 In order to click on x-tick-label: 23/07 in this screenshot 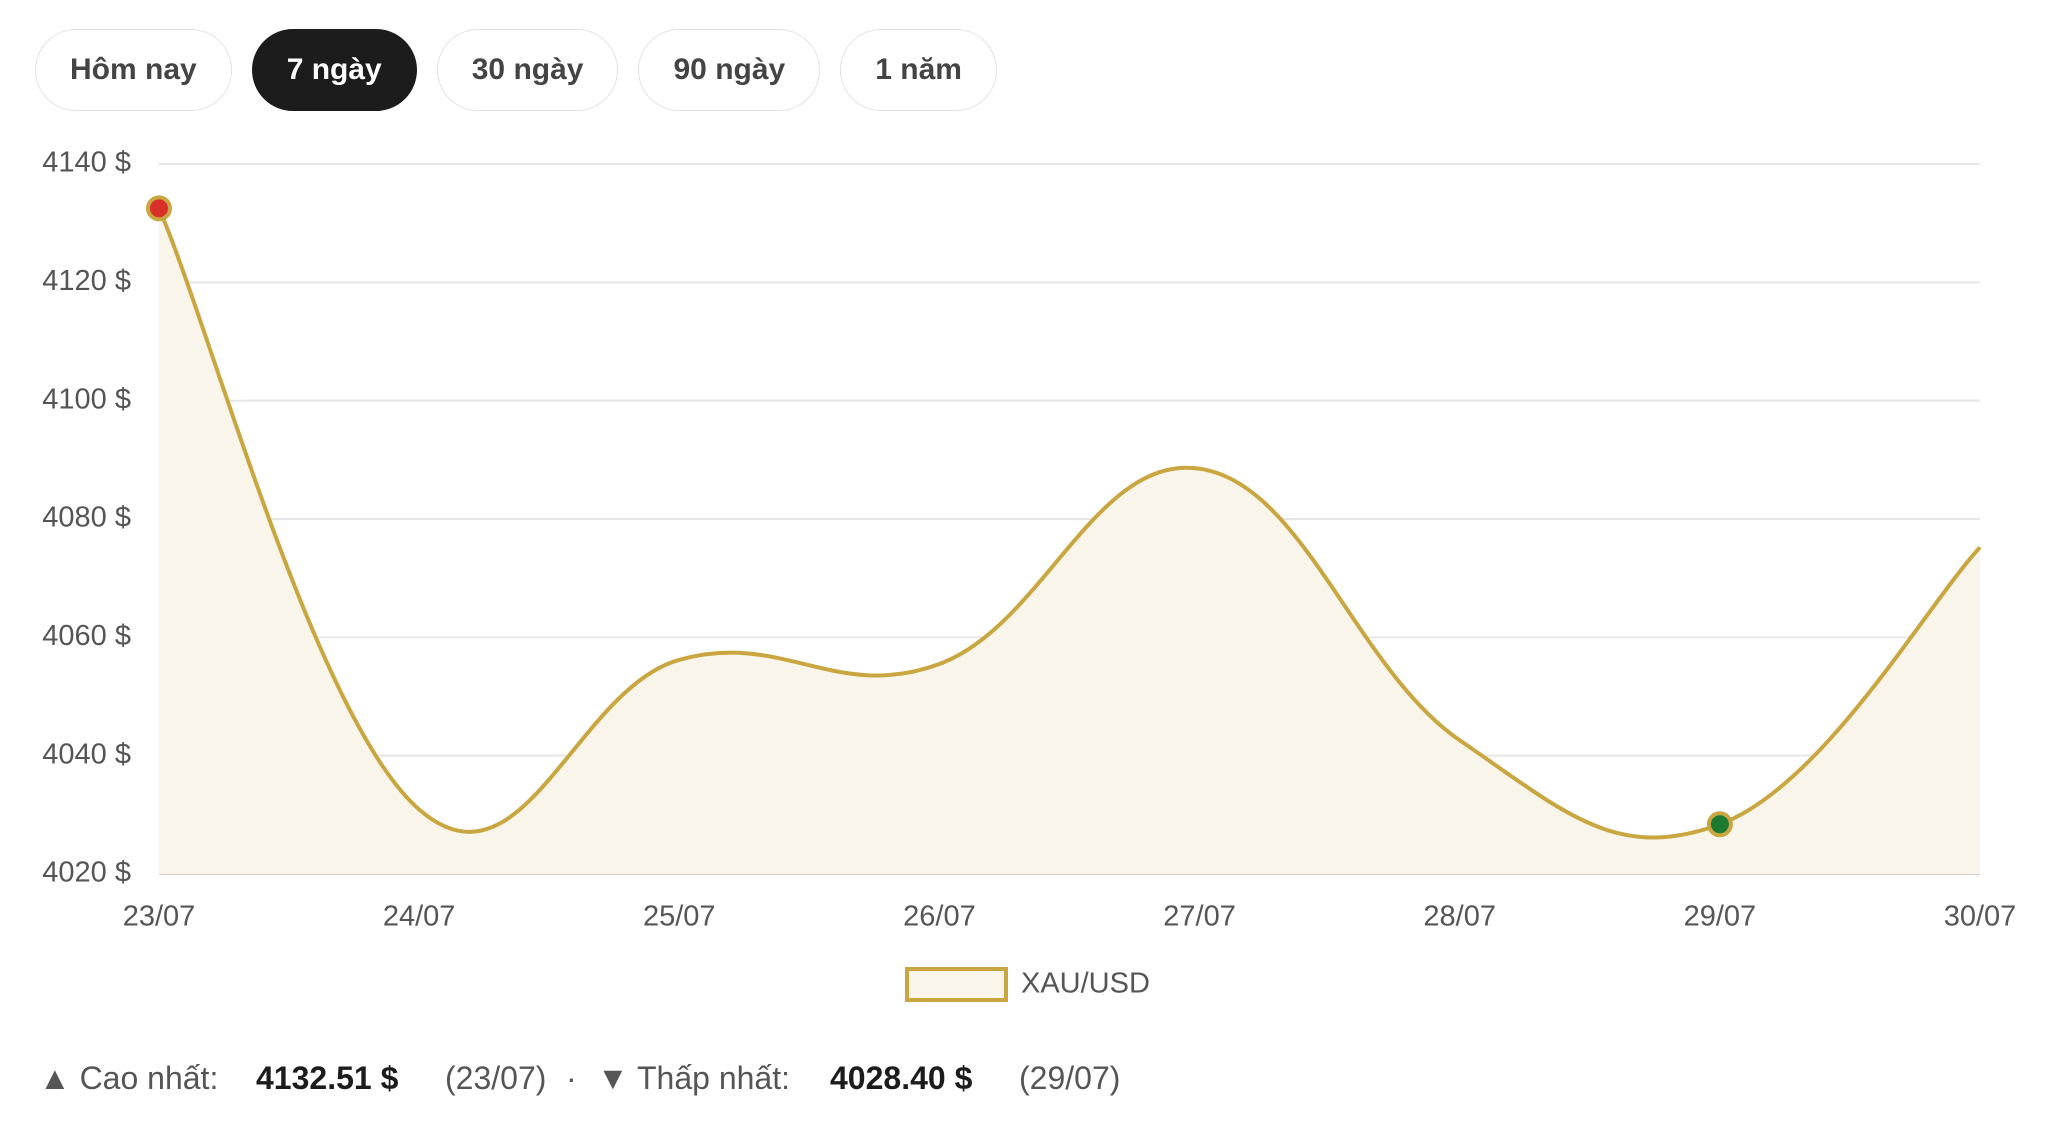, I will do `click(159, 917)`.